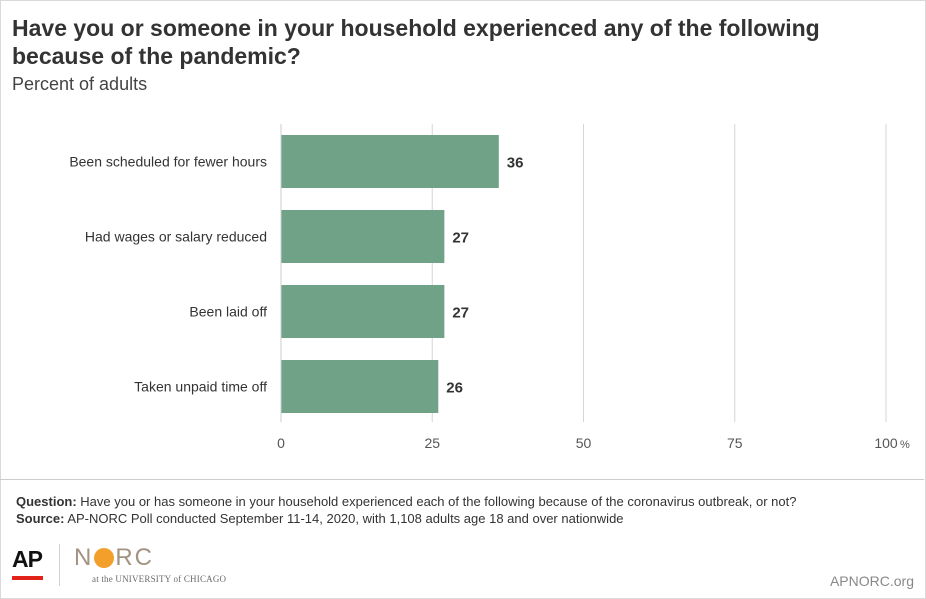 This screenshot has width=926, height=599. Describe the element at coordinates (104, 558) in the screenshot. I see `norc-sun-icon` at that location.